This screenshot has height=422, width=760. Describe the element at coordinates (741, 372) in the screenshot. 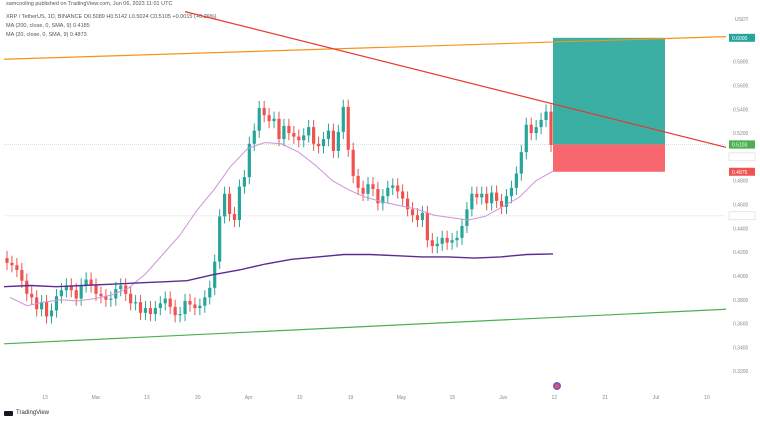

I see `y-tick-label: 0.3200` at that location.